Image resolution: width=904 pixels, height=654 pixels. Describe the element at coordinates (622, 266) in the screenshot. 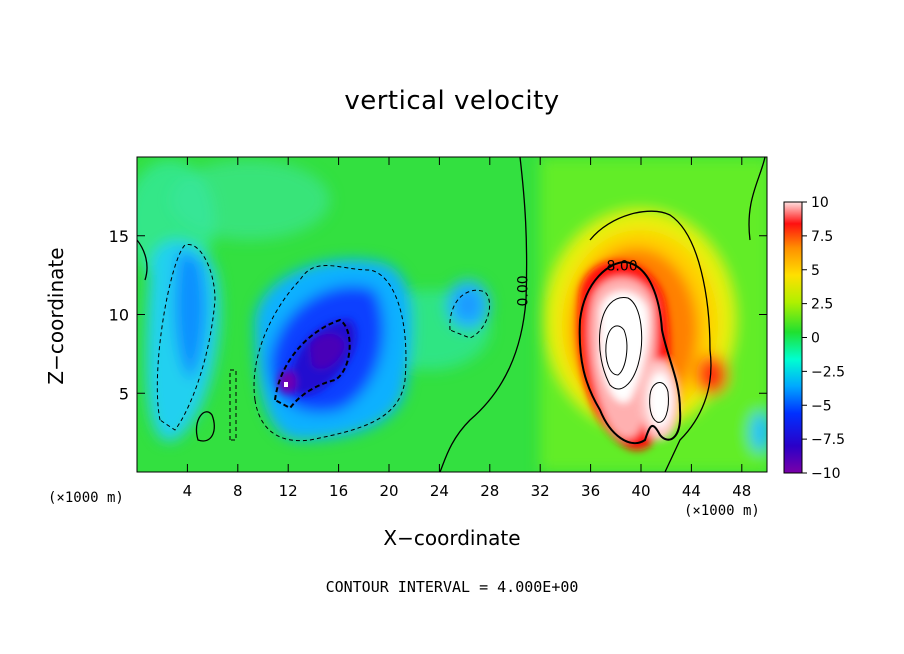

I see `contour-label: 8.00` at that location.